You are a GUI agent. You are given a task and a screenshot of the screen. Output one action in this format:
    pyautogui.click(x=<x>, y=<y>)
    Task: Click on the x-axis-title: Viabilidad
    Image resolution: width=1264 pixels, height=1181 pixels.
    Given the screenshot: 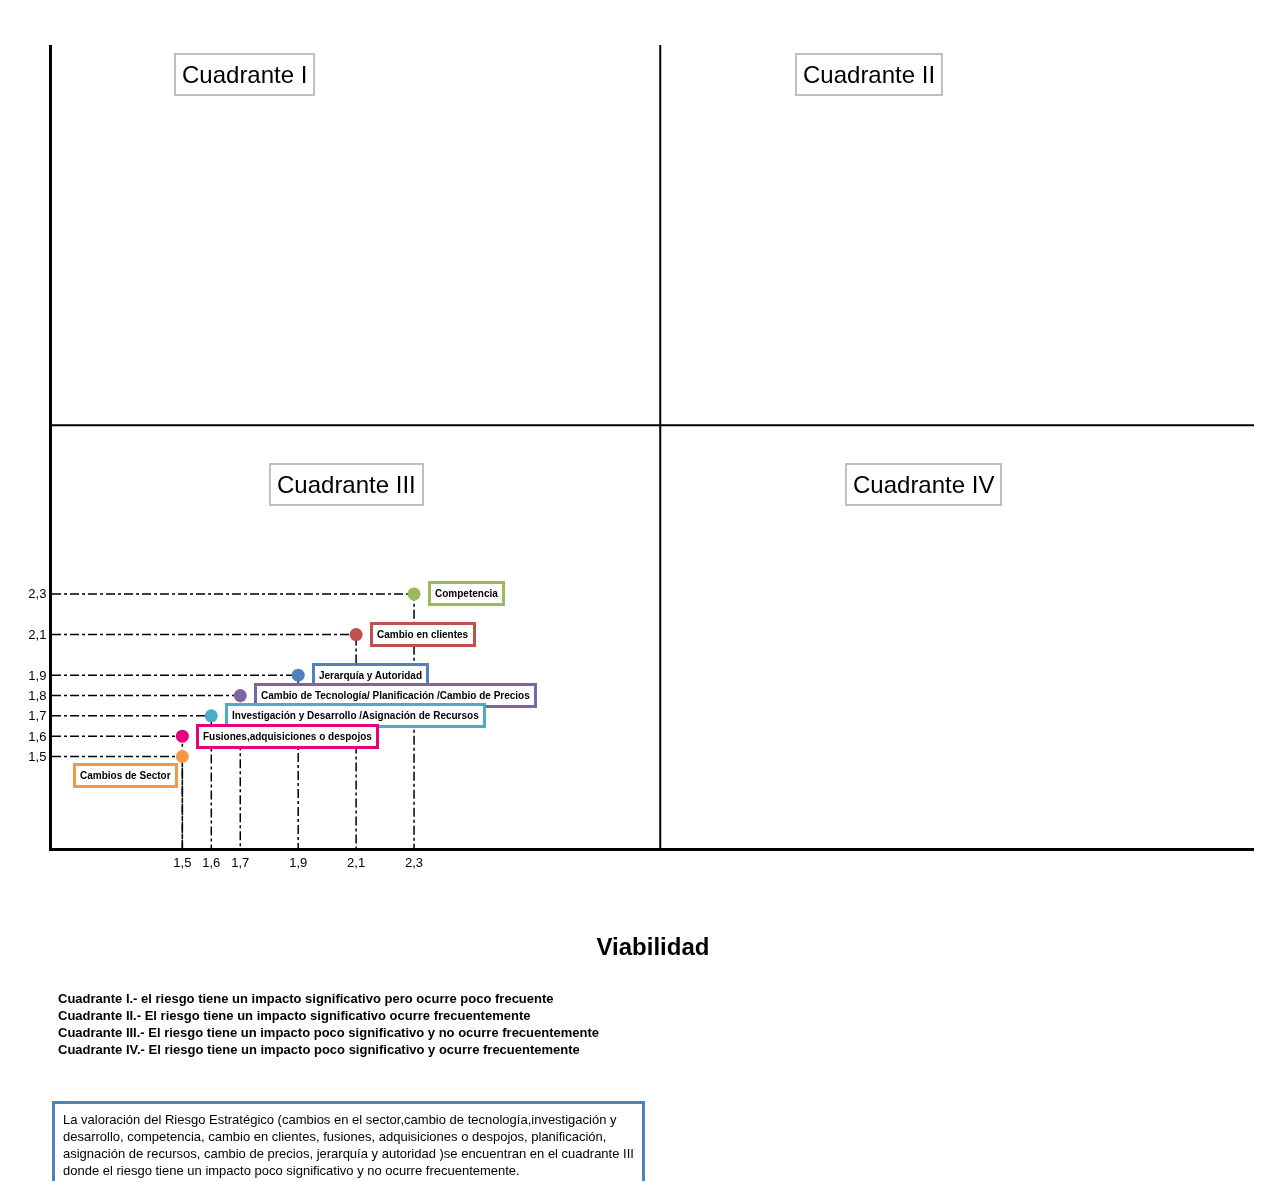 What is the action you would take?
    pyautogui.click(x=653, y=946)
    